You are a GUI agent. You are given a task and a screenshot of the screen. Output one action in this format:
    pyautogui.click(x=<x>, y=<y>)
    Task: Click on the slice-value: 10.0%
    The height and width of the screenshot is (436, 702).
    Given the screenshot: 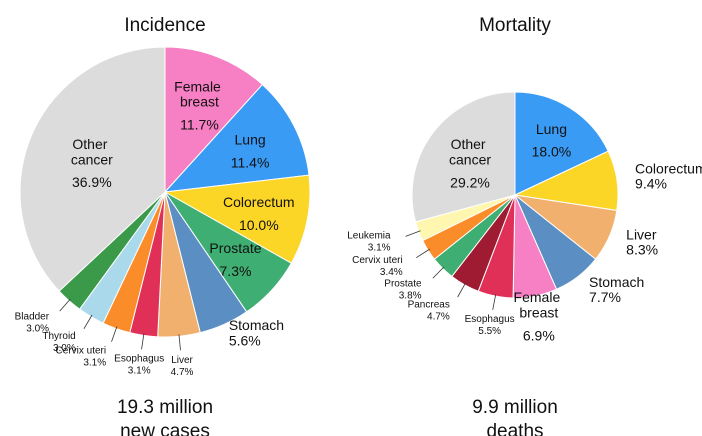 What is the action you would take?
    pyautogui.click(x=259, y=225)
    